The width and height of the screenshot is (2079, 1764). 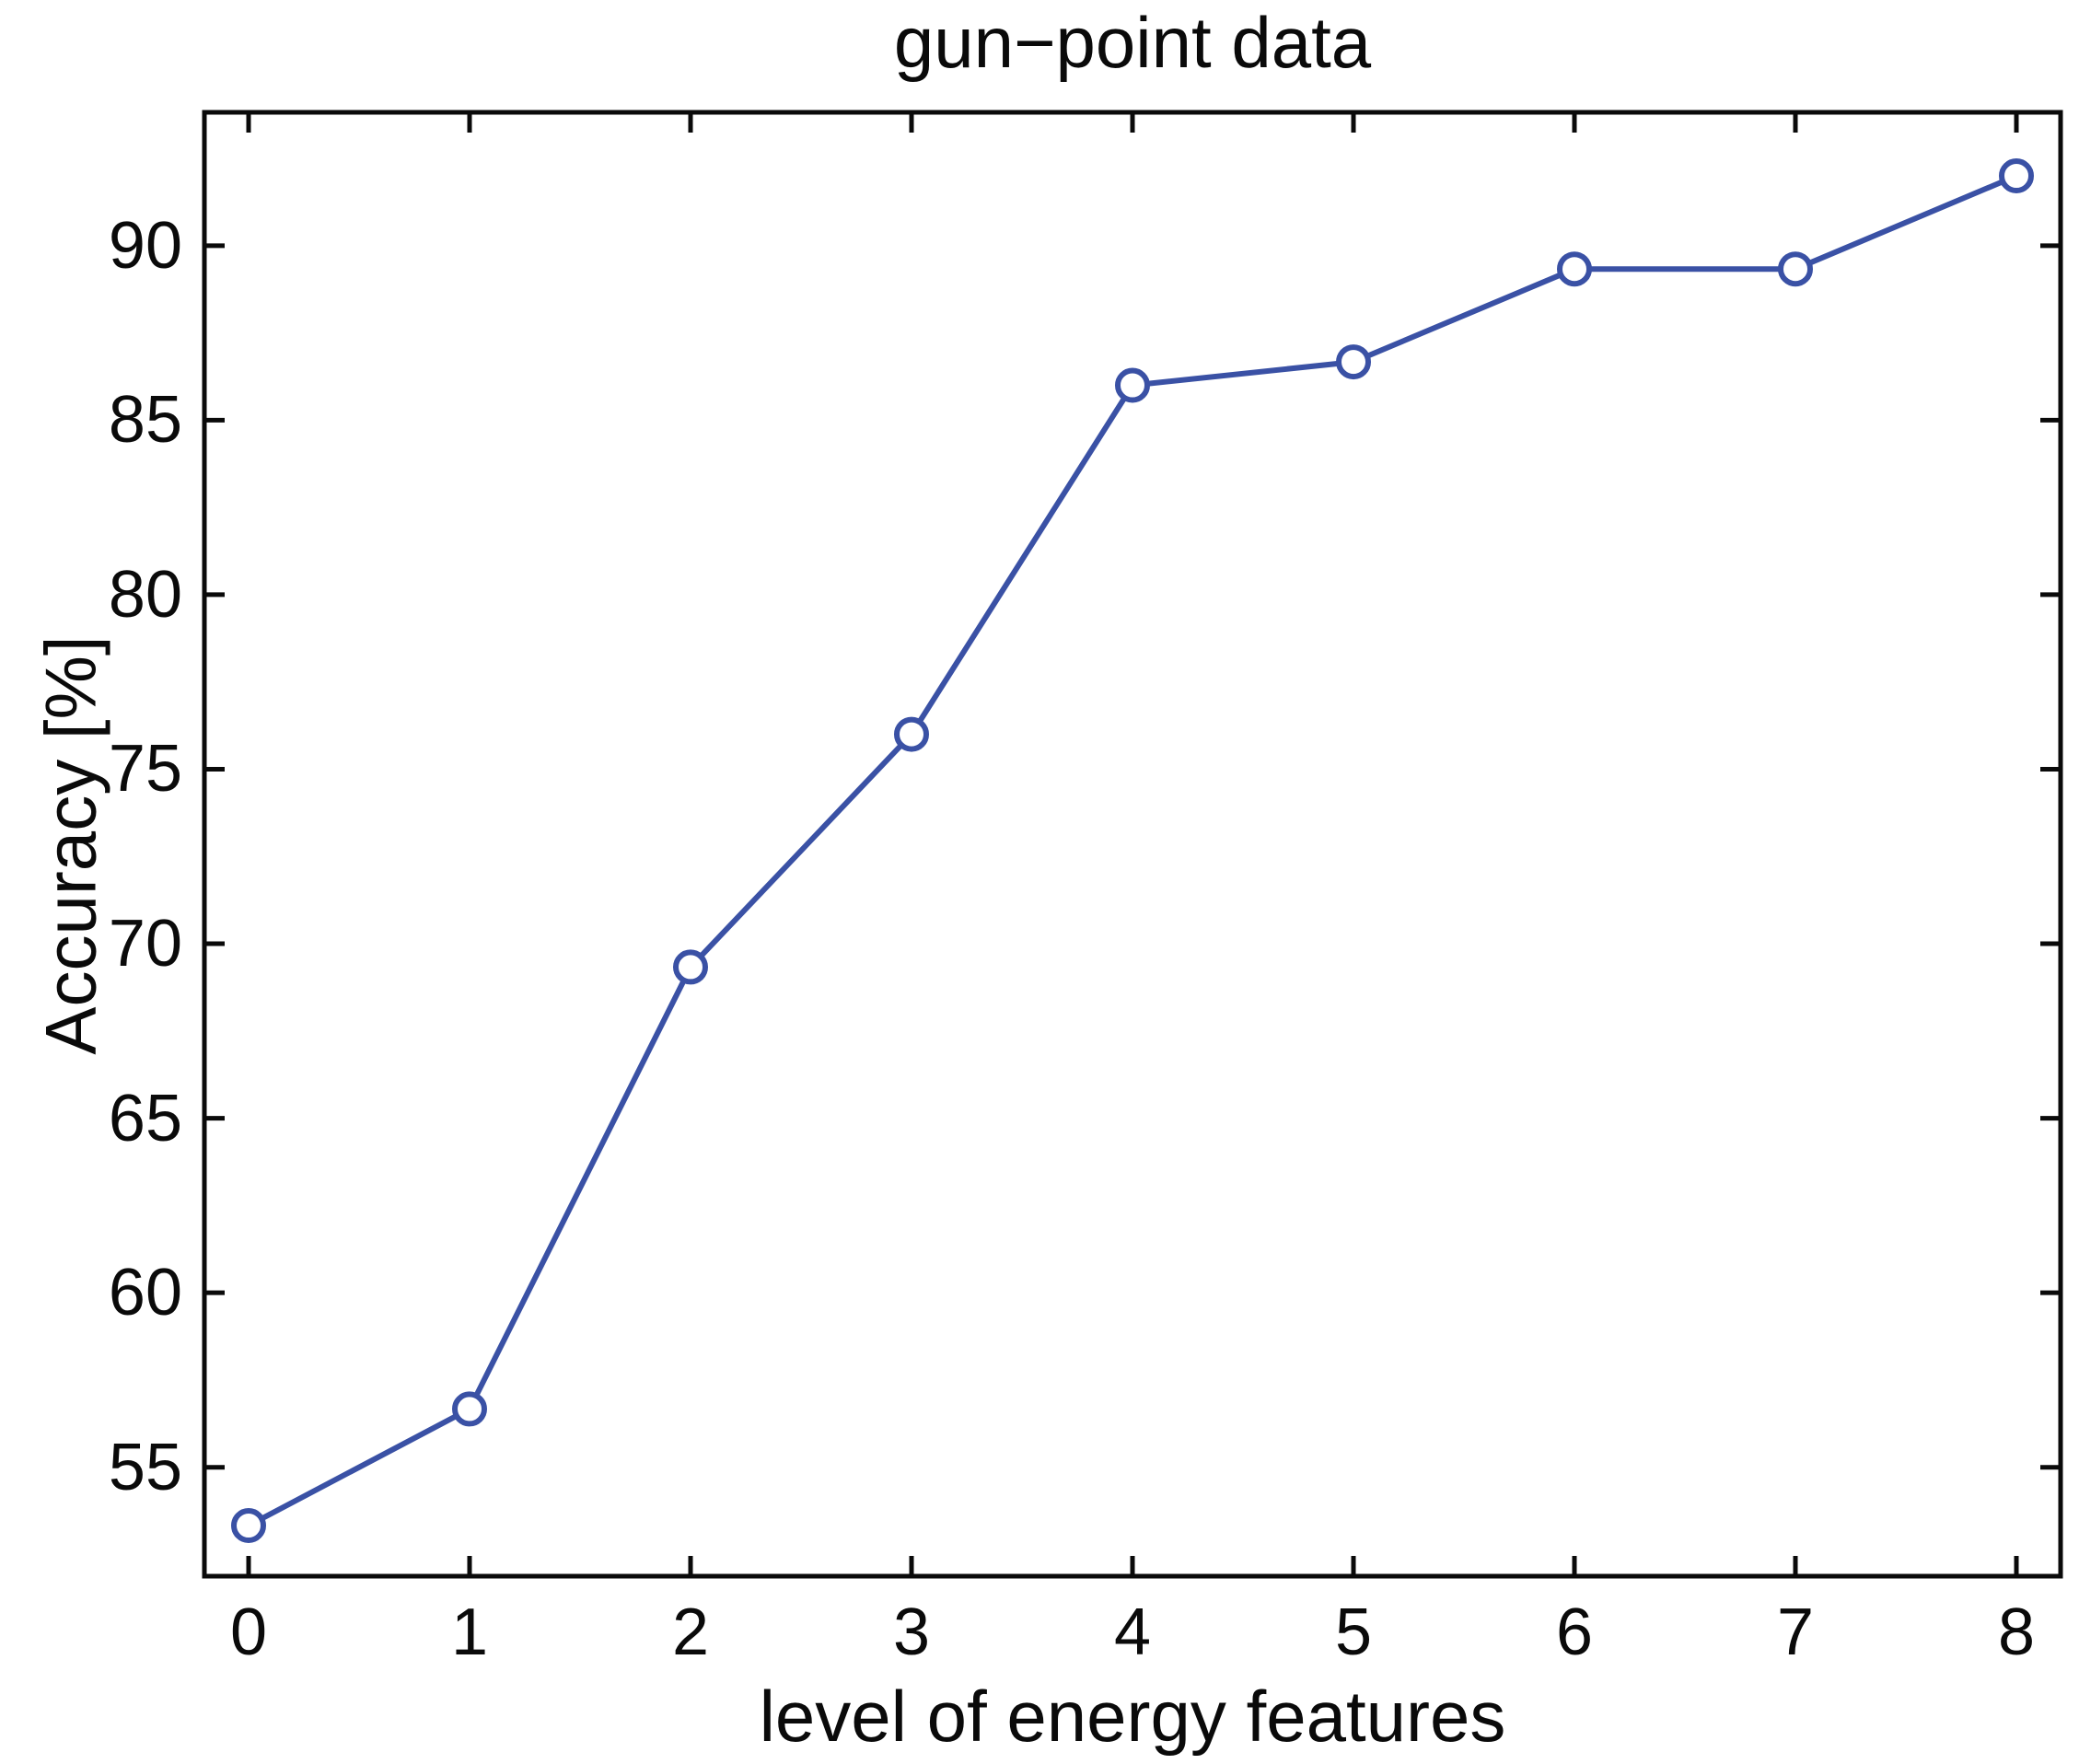 What do you see at coordinates (911, 1632) in the screenshot?
I see `x-tick-label: 3` at bounding box center [911, 1632].